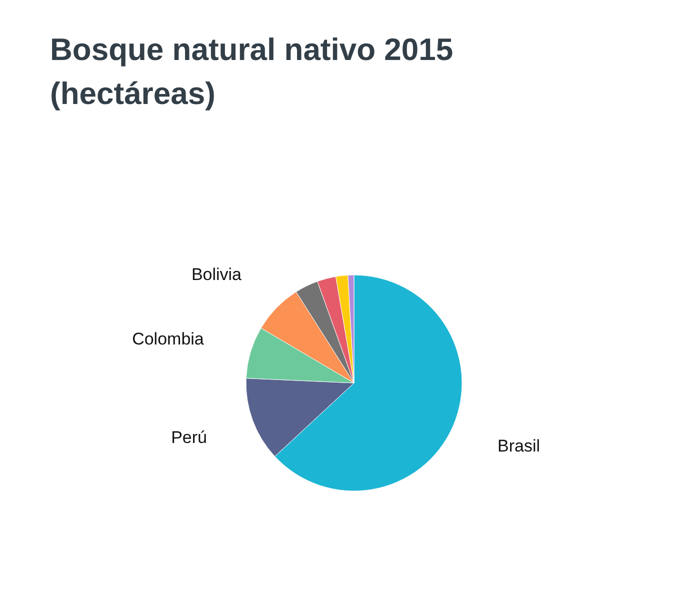 The height and width of the screenshot is (600, 700). What do you see at coordinates (519, 446) in the screenshot?
I see `slice-label: Brasil` at bounding box center [519, 446].